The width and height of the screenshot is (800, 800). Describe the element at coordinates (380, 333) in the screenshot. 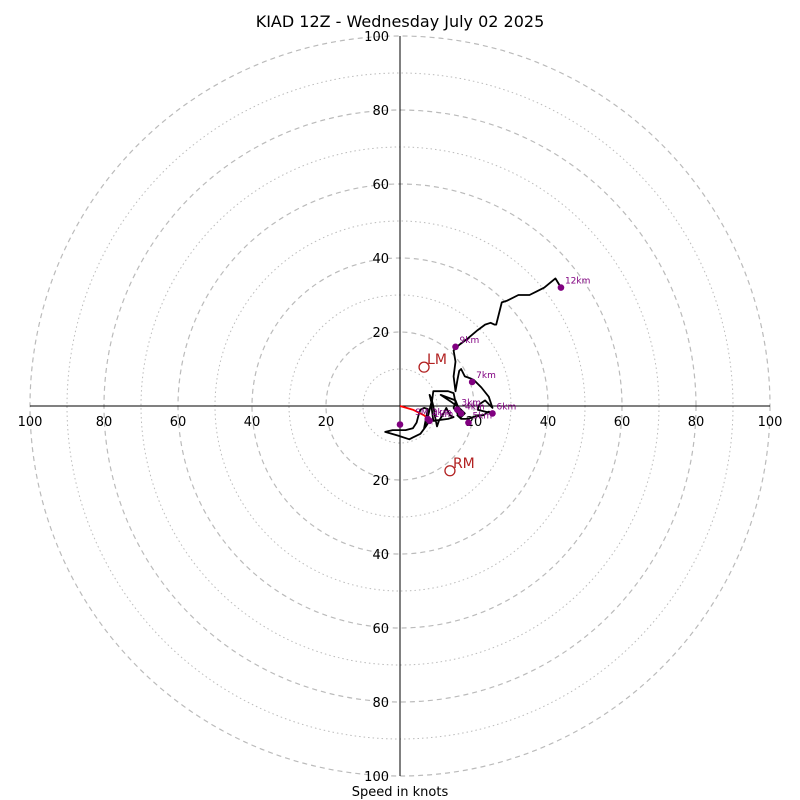

I see `tick-label-top: 20` at that location.